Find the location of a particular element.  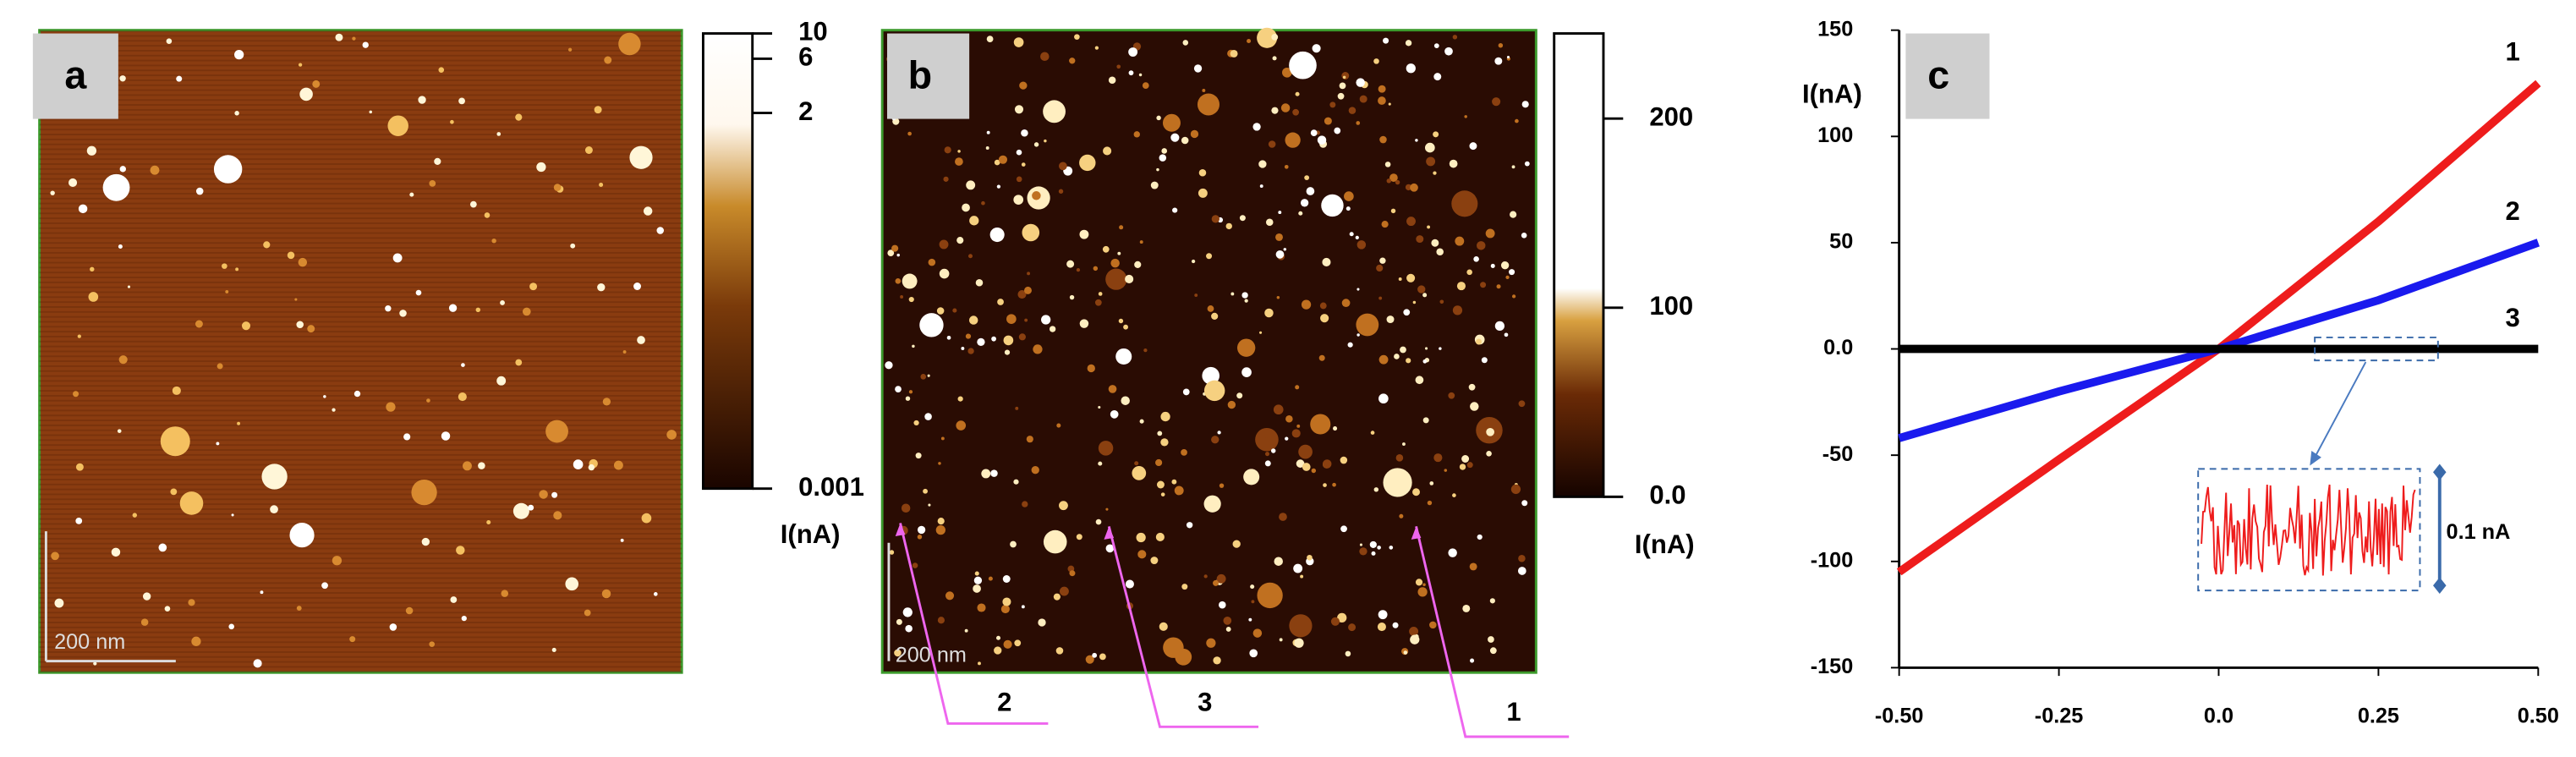

panel-label: c is located at coordinates (1938, 74).